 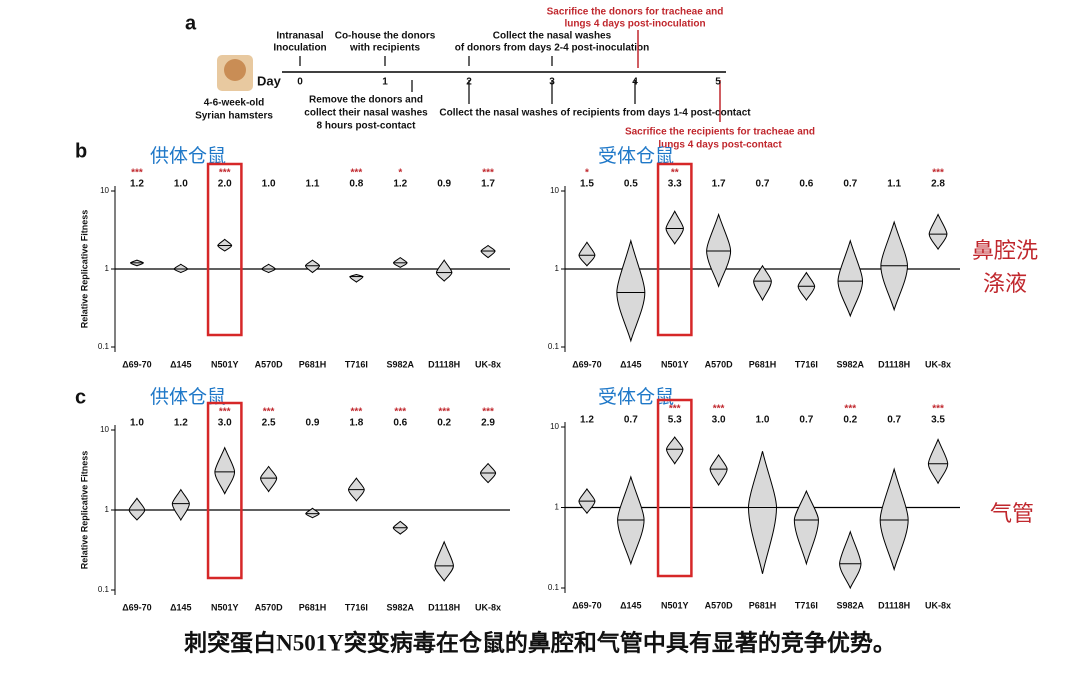 I want to click on timeline-note: collect their nasal washes, so click(x=366, y=113).